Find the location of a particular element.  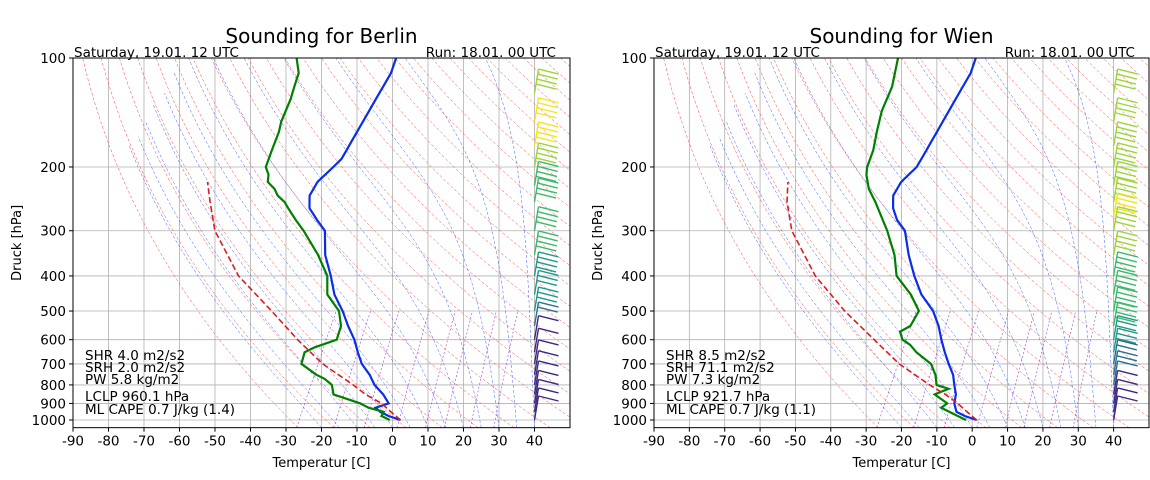

temperature-profile is located at coordinates (354, 240).